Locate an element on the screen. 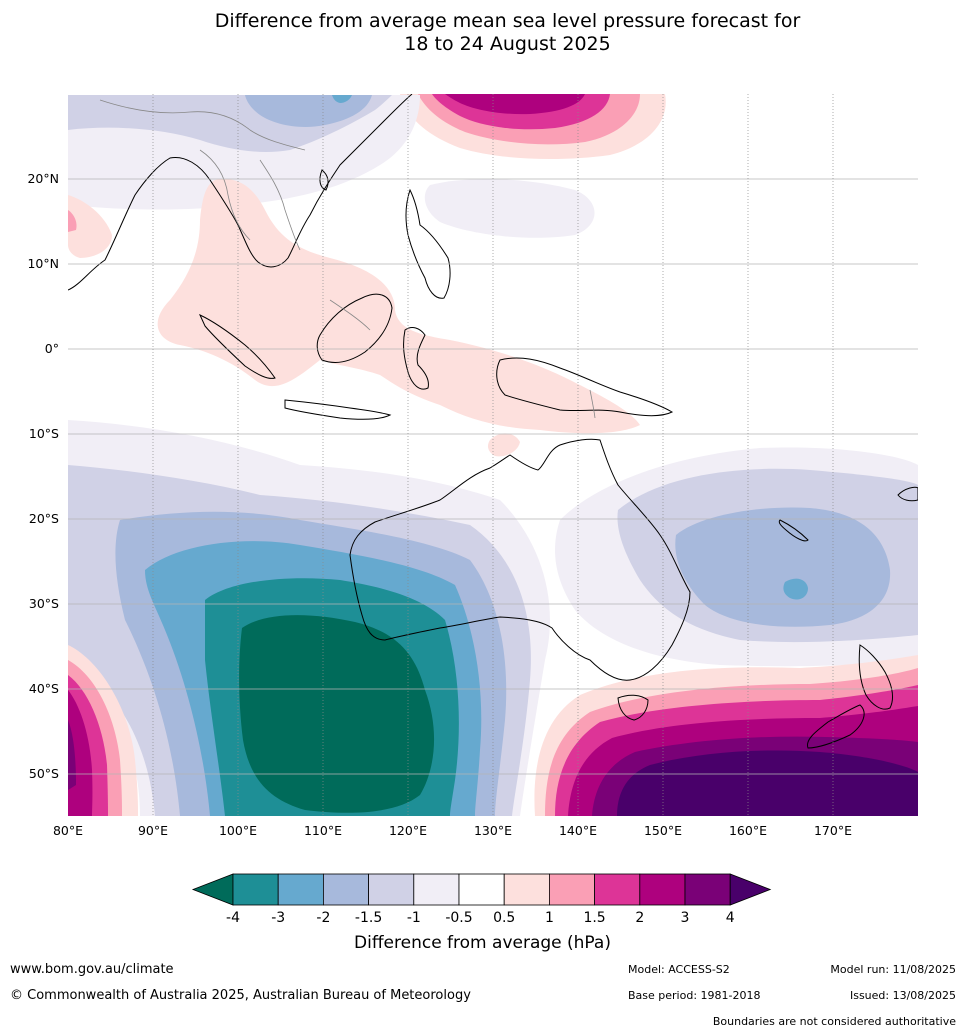  lat-label: 20°N is located at coordinates (43, 178).